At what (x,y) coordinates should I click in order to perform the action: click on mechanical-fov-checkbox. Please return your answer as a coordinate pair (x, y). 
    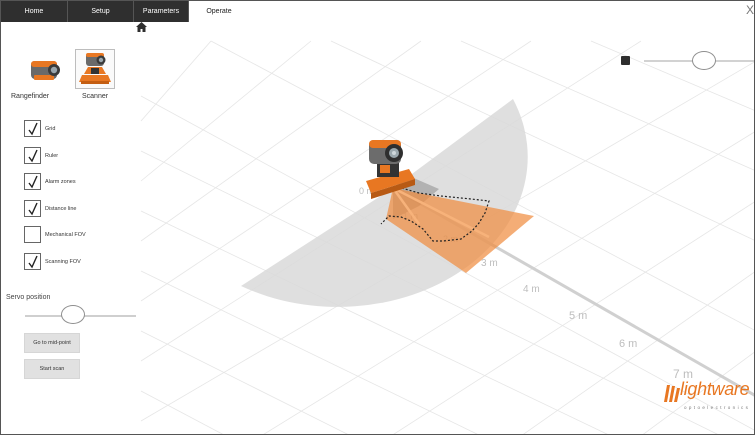
    Looking at the image, I should click on (32, 234).